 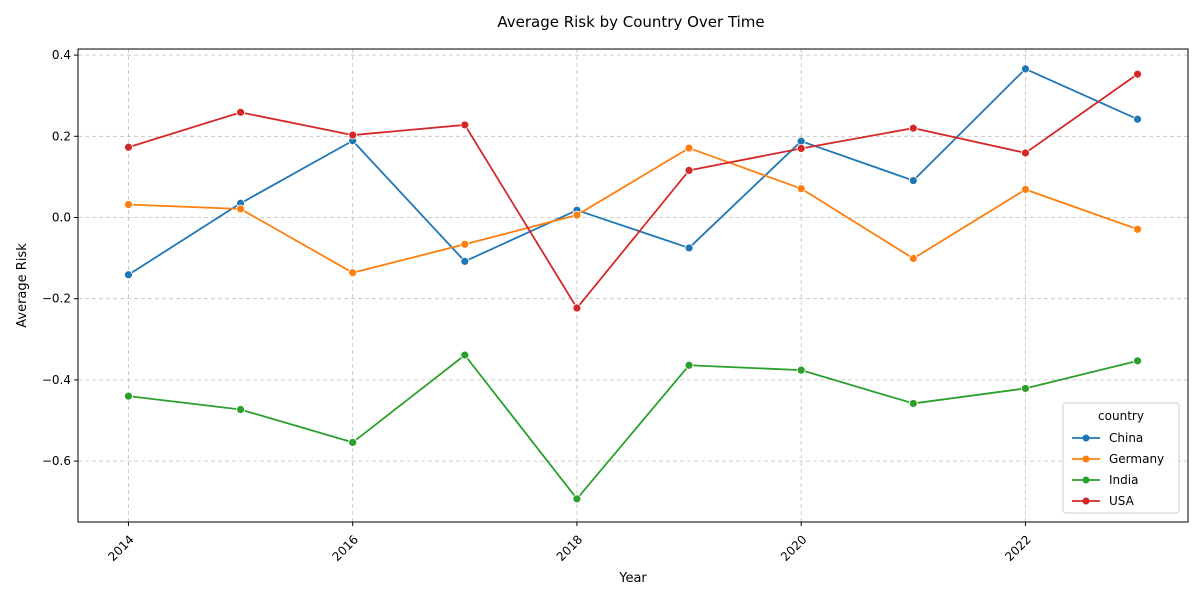 I want to click on y-tick-label: 0.4, so click(x=61, y=55).